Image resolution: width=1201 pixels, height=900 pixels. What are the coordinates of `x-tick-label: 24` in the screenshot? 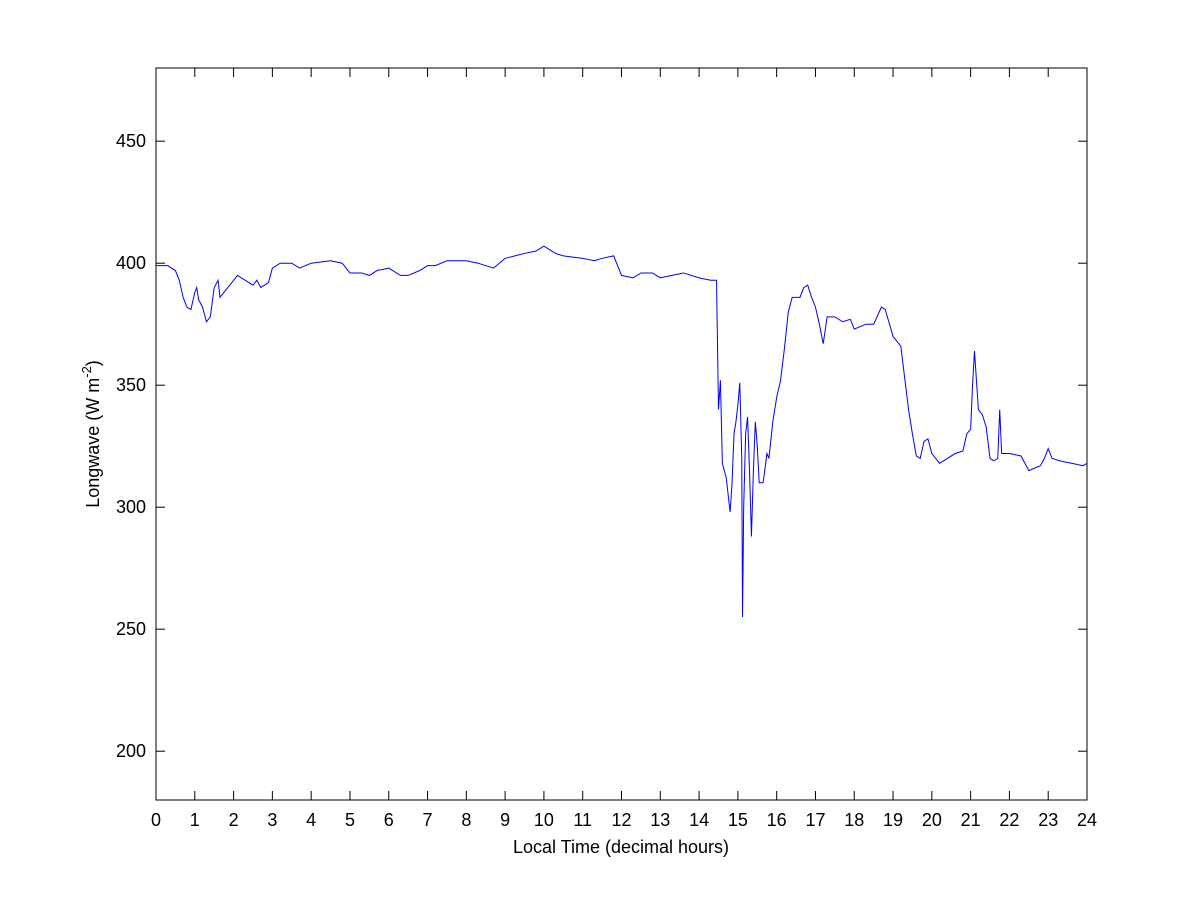 It's located at (1087, 820).